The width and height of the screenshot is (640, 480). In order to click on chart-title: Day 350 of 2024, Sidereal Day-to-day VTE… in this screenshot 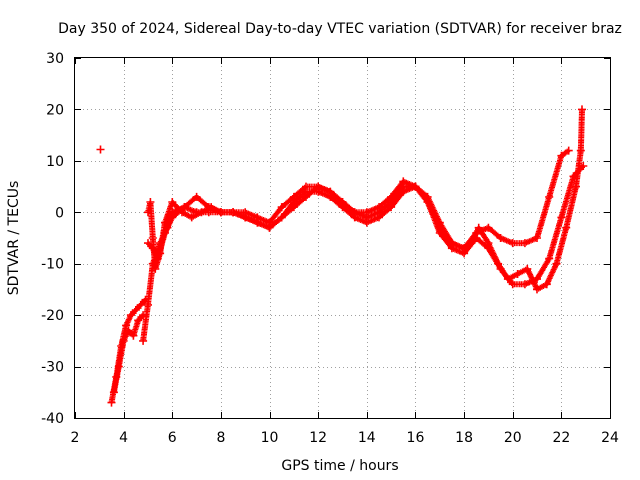, I will do `click(340, 29)`.